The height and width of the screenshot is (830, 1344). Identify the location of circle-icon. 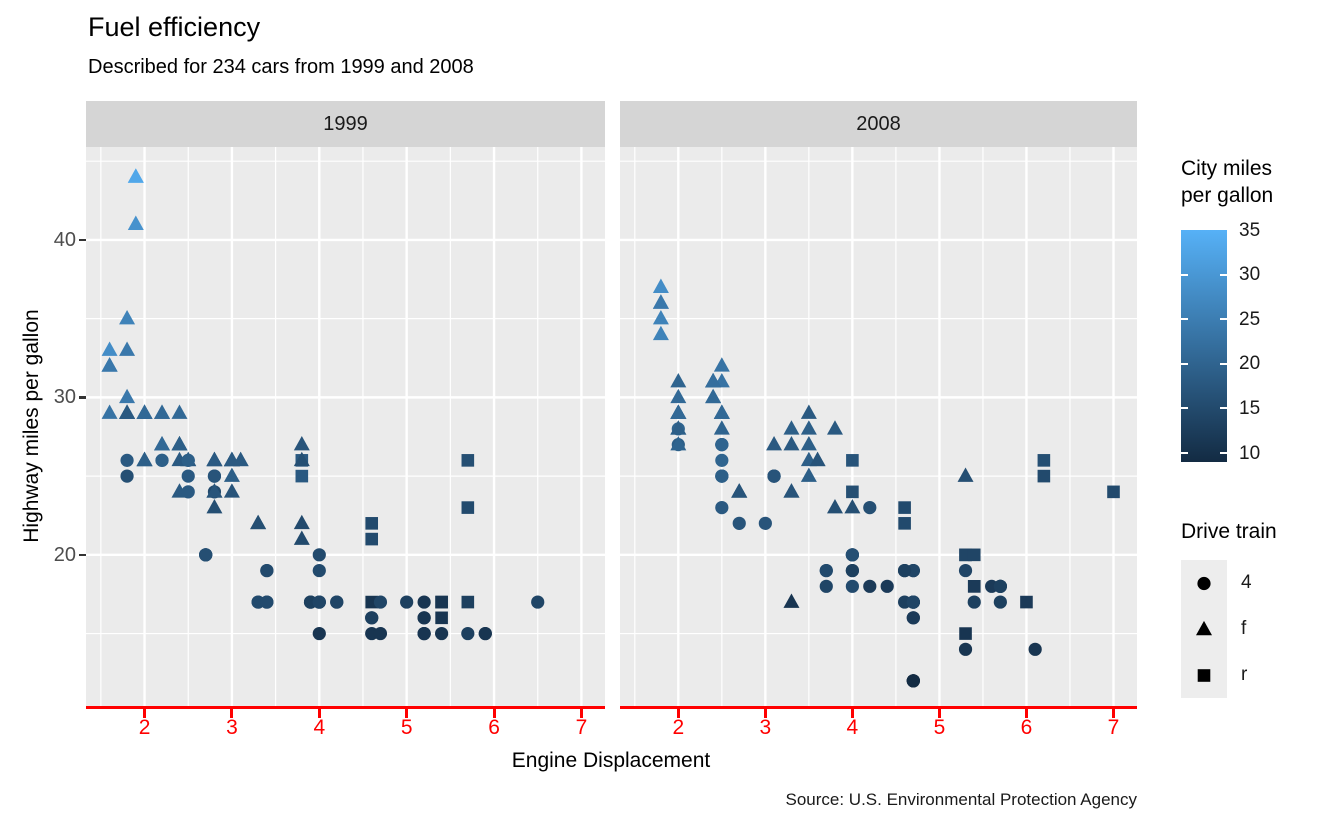
(1204, 583).